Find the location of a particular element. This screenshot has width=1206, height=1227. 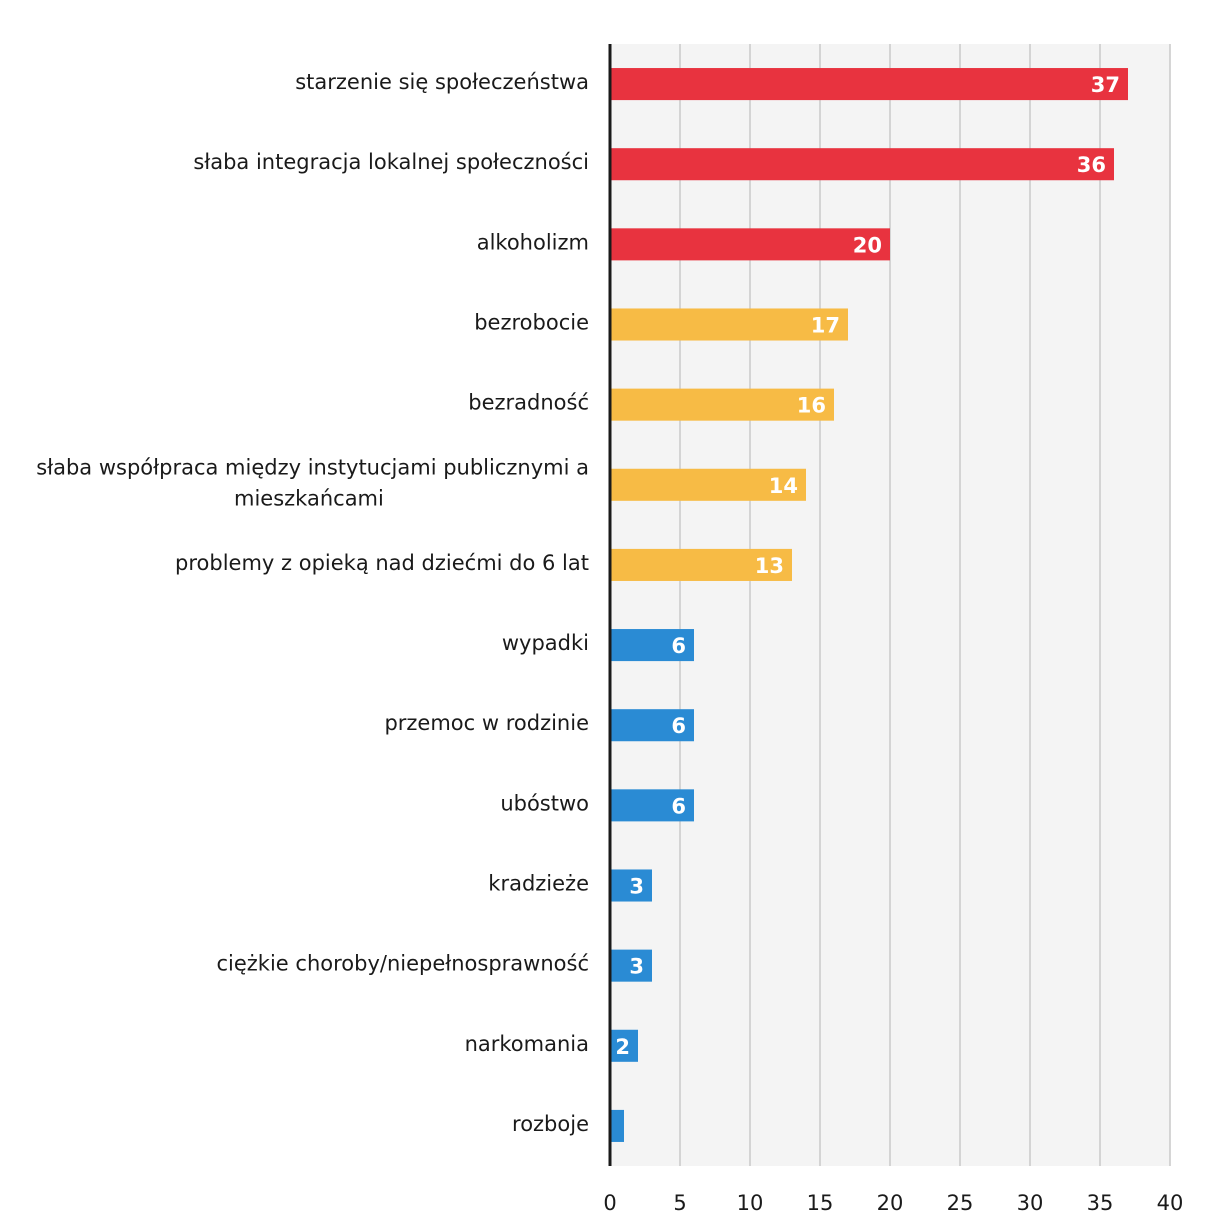

category-label: rozboje is located at coordinates (550, 1124).